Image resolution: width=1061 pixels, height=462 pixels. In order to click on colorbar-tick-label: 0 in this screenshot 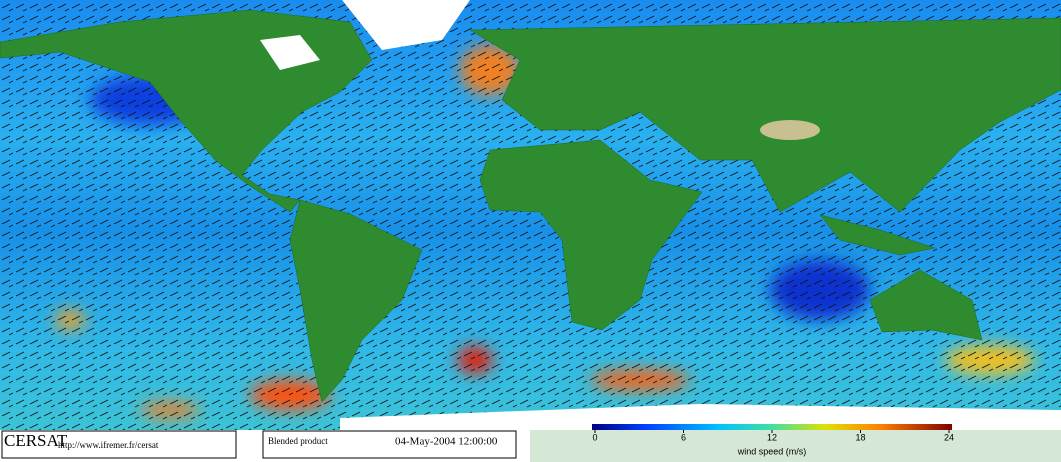, I will do `click(594, 437)`.